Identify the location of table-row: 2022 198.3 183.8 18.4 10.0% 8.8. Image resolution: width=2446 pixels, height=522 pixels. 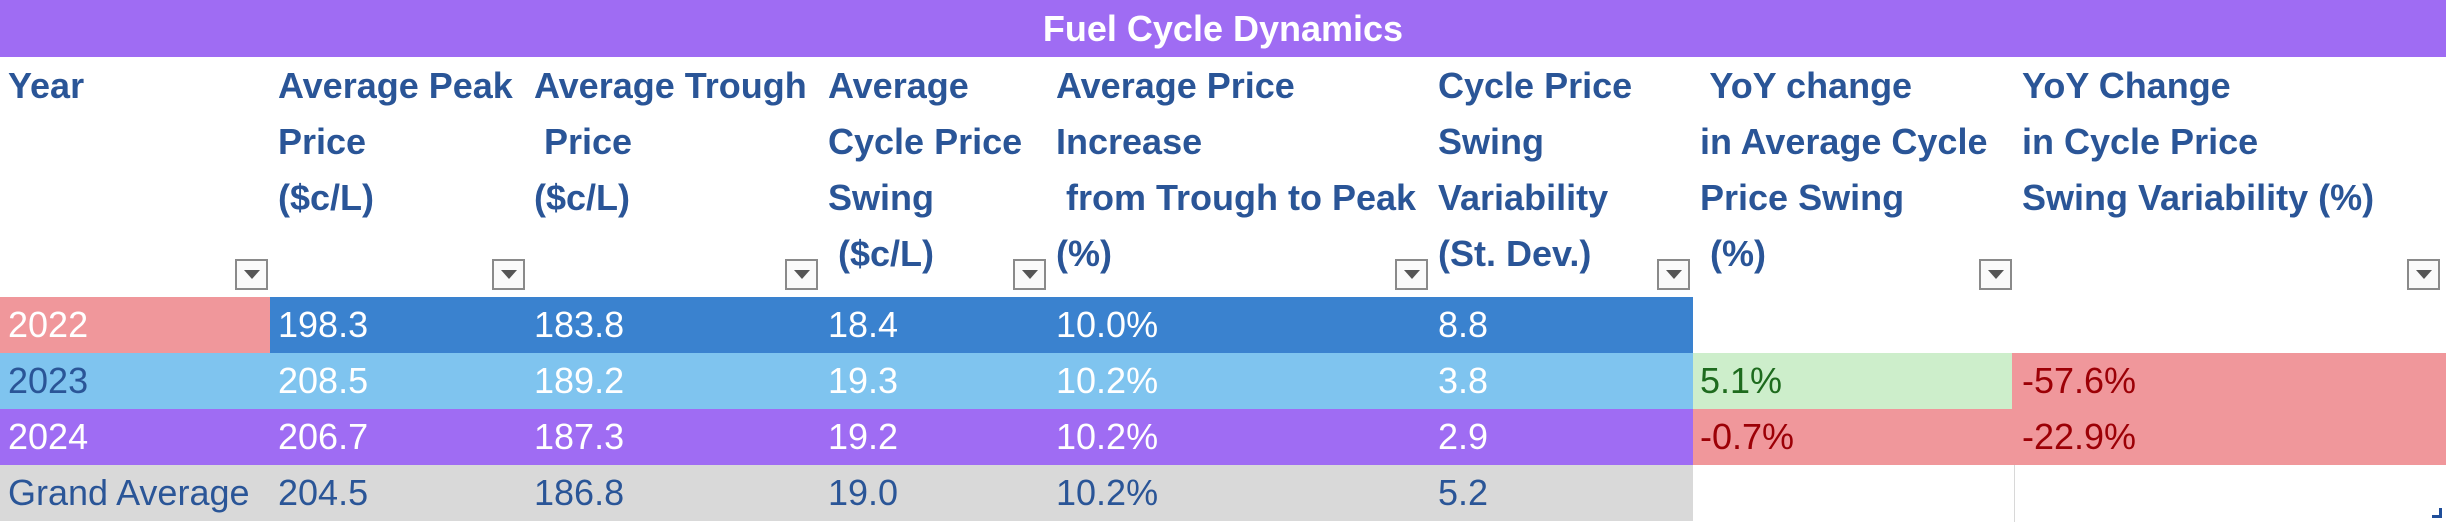
(1223, 325).